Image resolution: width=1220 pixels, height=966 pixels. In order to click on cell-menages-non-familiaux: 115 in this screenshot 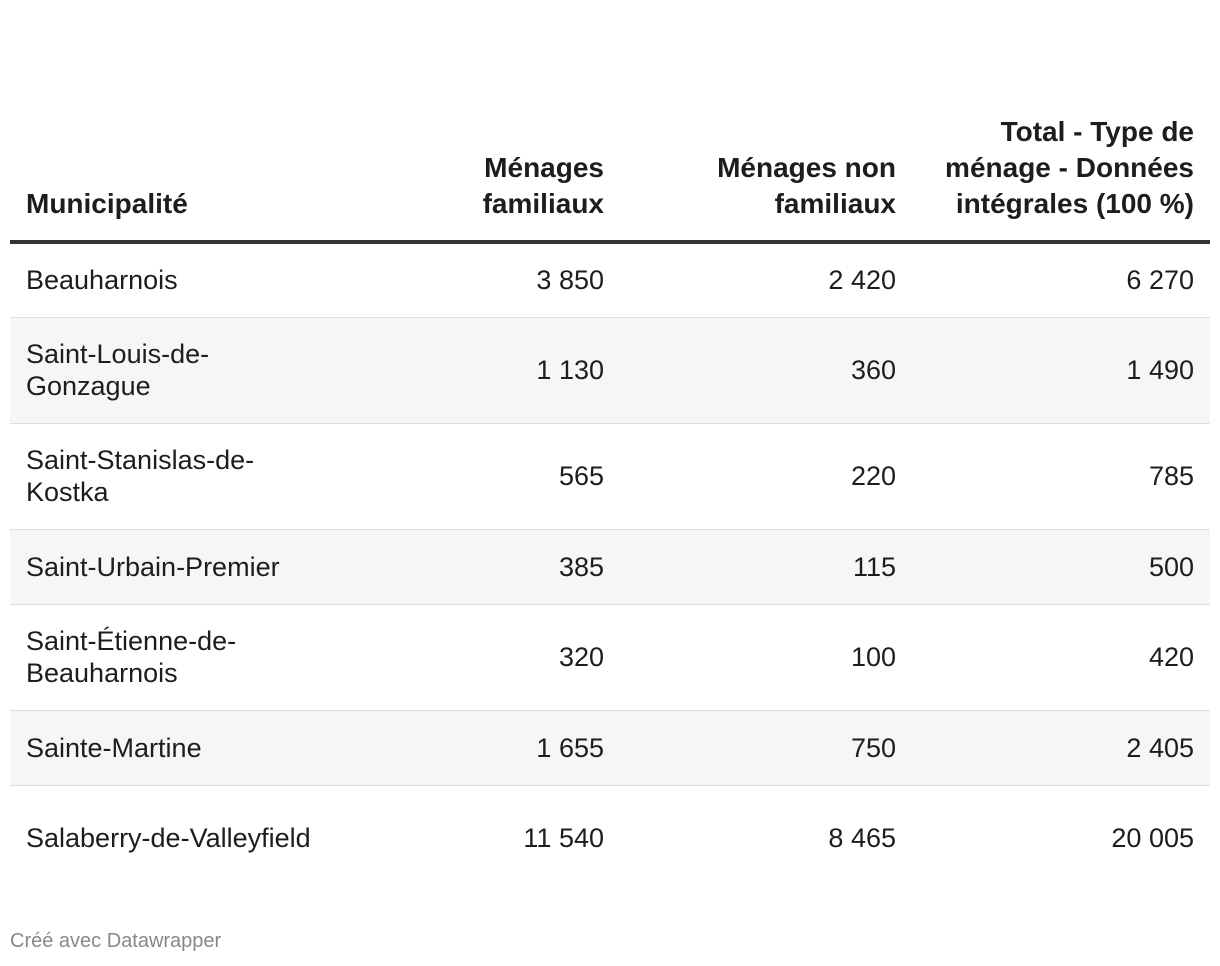, I will do `click(766, 567)`.